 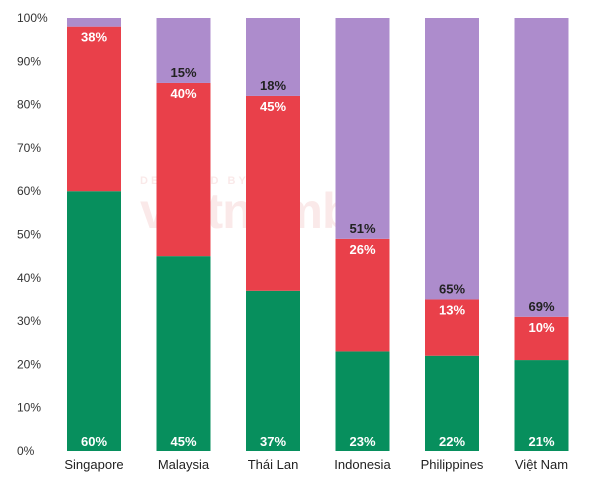 What do you see at coordinates (183, 441) in the screenshot?
I see `data-label-malaysia-0: 45%` at bounding box center [183, 441].